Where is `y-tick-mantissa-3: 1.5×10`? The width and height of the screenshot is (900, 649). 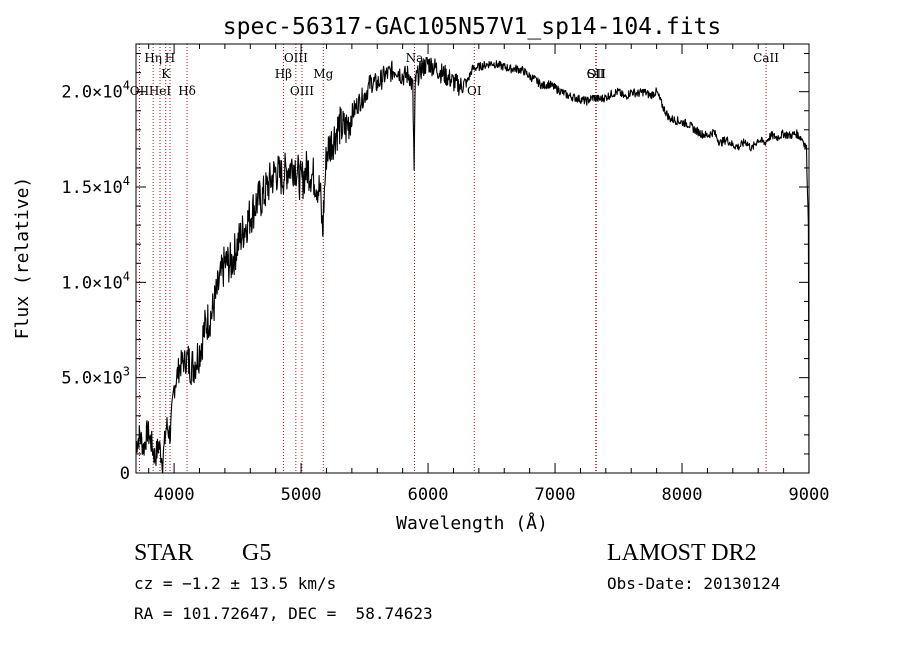 y-tick-mantissa-3: 1.5×10 is located at coordinates (91, 188).